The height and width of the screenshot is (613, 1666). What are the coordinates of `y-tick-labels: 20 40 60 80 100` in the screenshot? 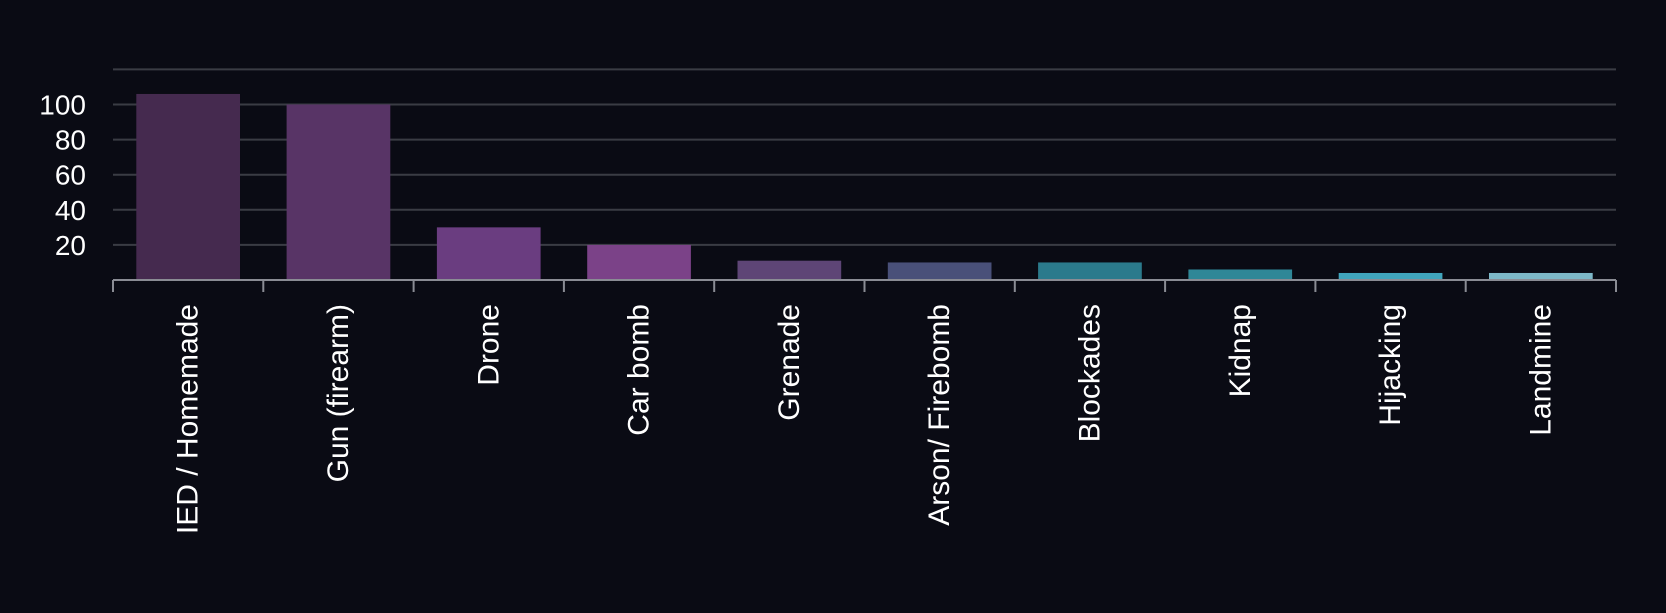 It's located at (62, 175).